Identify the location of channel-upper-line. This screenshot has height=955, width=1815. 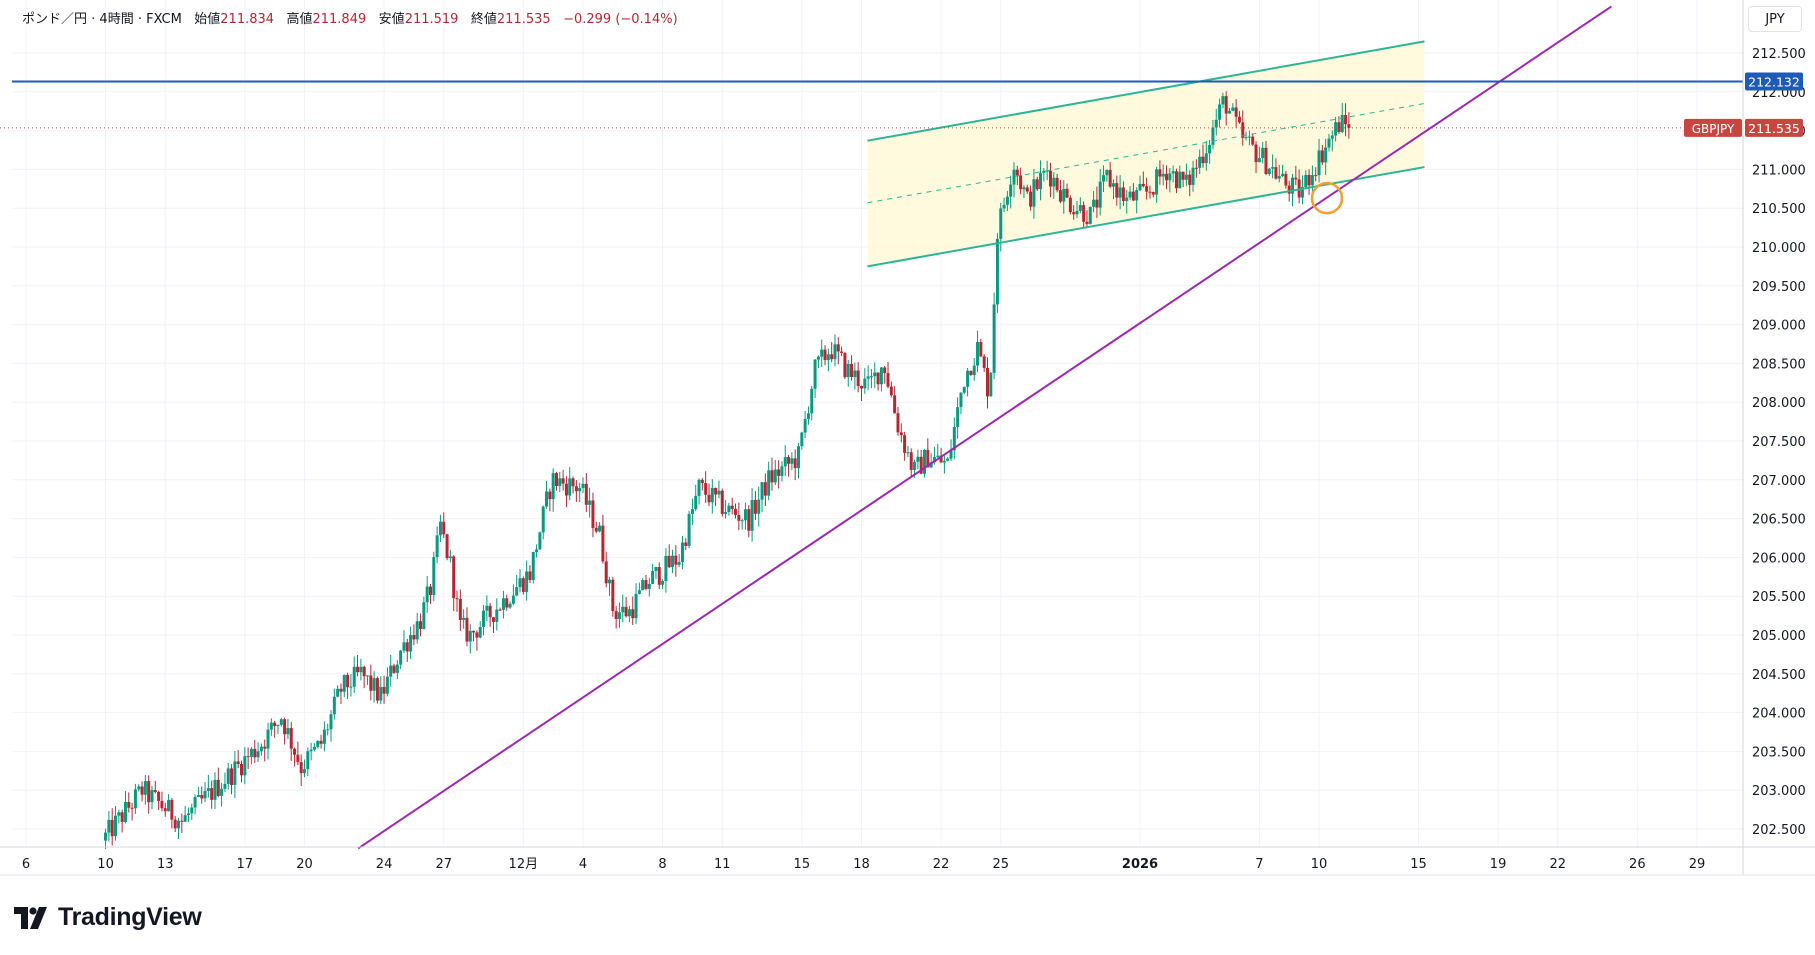
(1146, 91).